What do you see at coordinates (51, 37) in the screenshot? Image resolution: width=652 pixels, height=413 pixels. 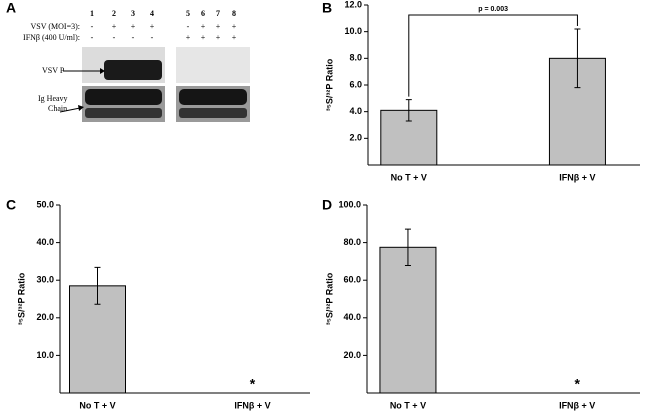 I see `row-label: IFNβ (400 U/ml):` at bounding box center [51, 37].